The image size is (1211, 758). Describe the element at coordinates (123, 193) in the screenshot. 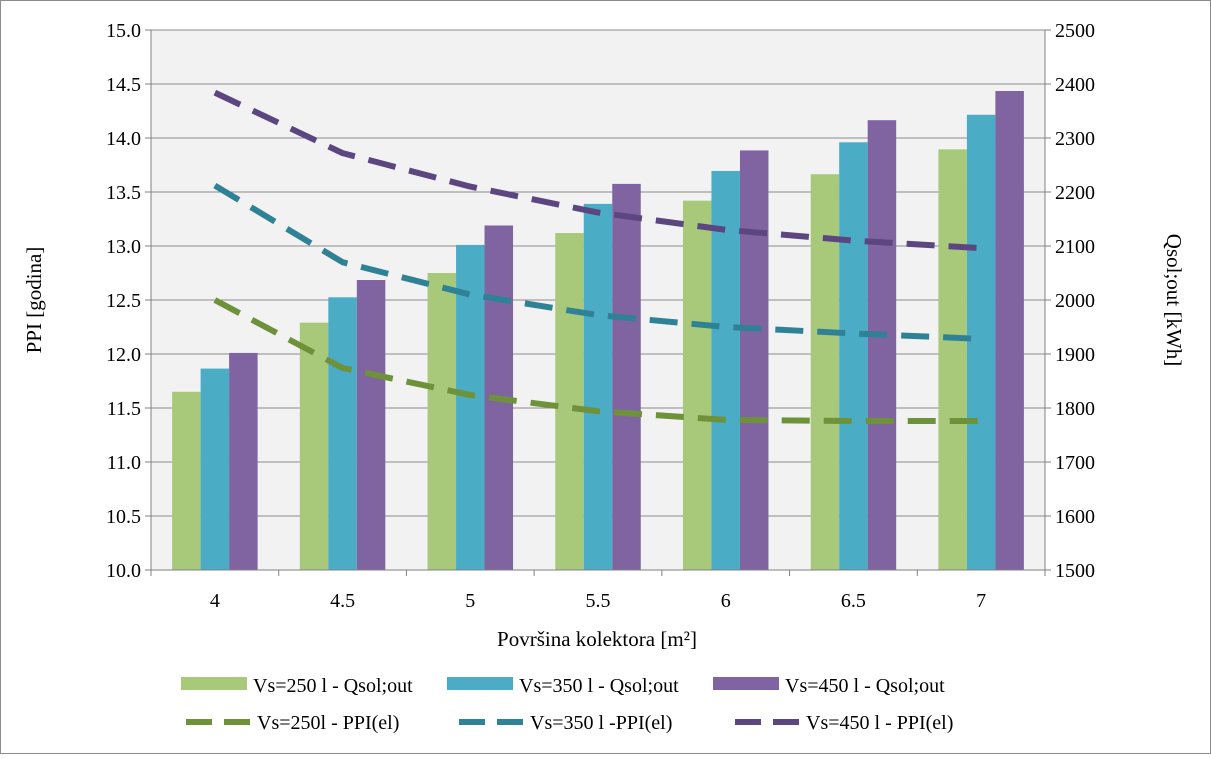

I see `y-tick-label: 13.5` at that location.